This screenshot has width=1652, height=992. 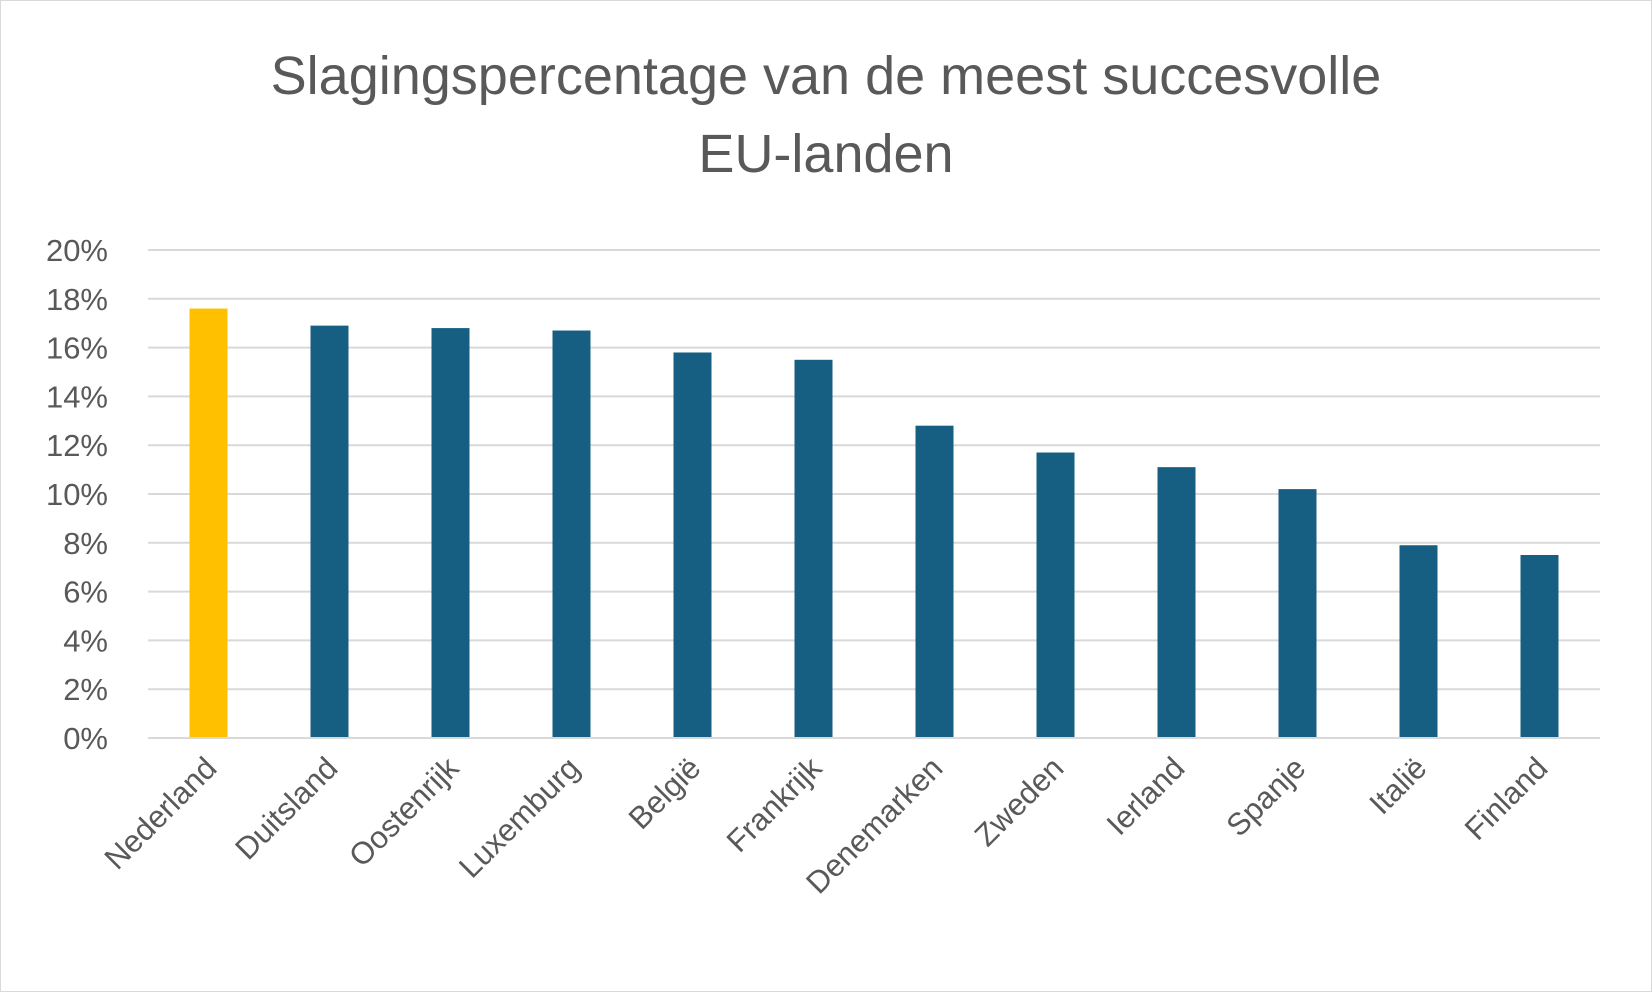 What do you see at coordinates (77, 250) in the screenshot?
I see `y-tick-label: 20%` at bounding box center [77, 250].